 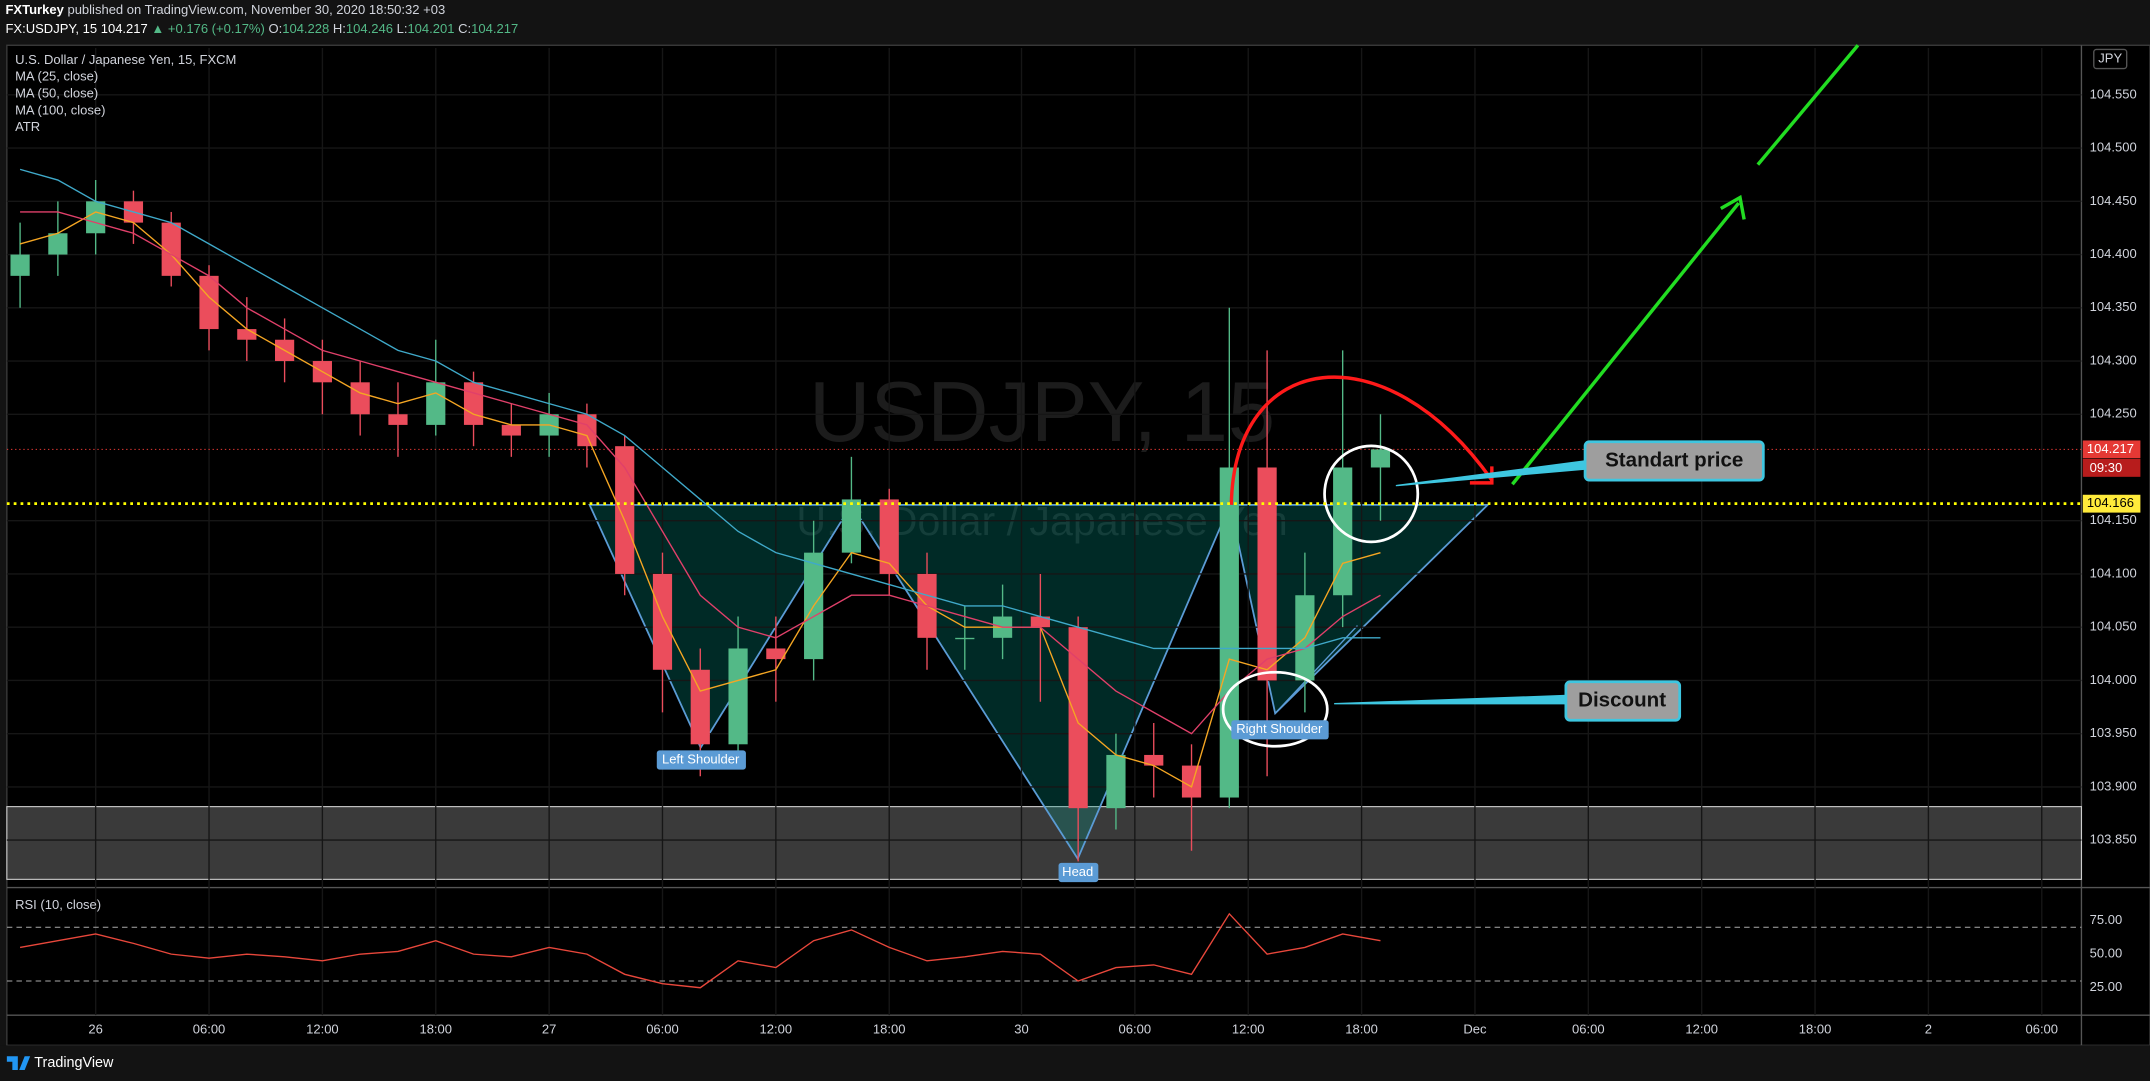 What do you see at coordinates (51, 29) in the screenshot?
I see `symbol: FX:USDJPY, 15` at bounding box center [51, 29].